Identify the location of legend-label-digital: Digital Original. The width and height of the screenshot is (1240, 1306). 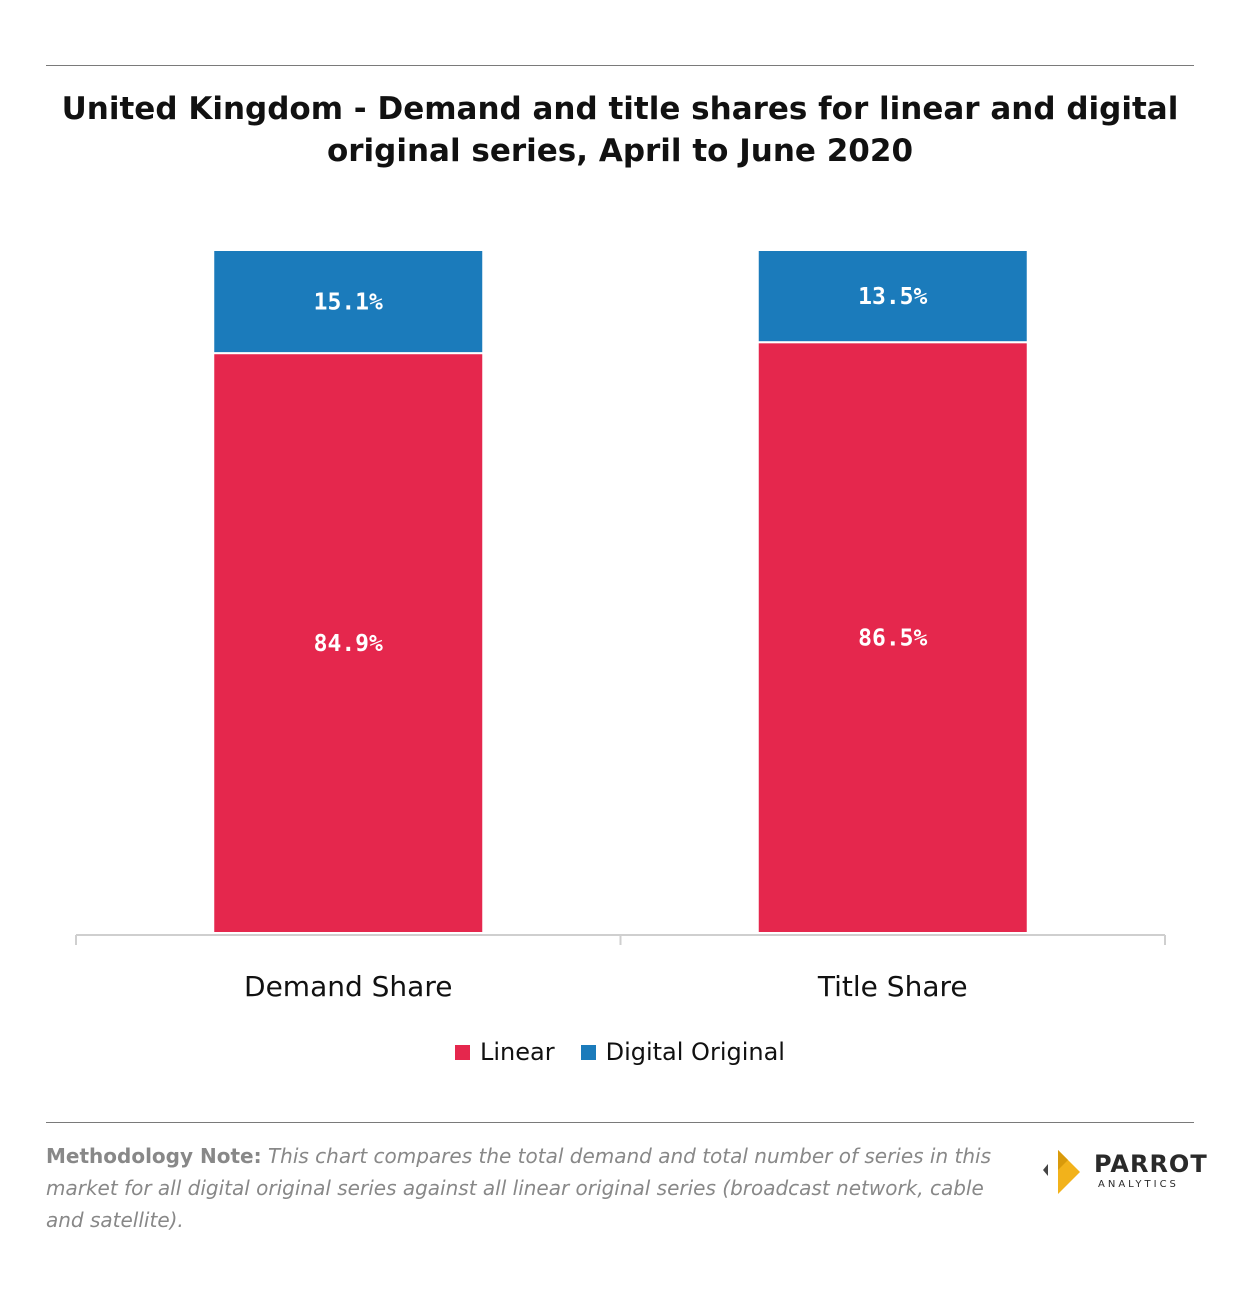
(695, 1052).